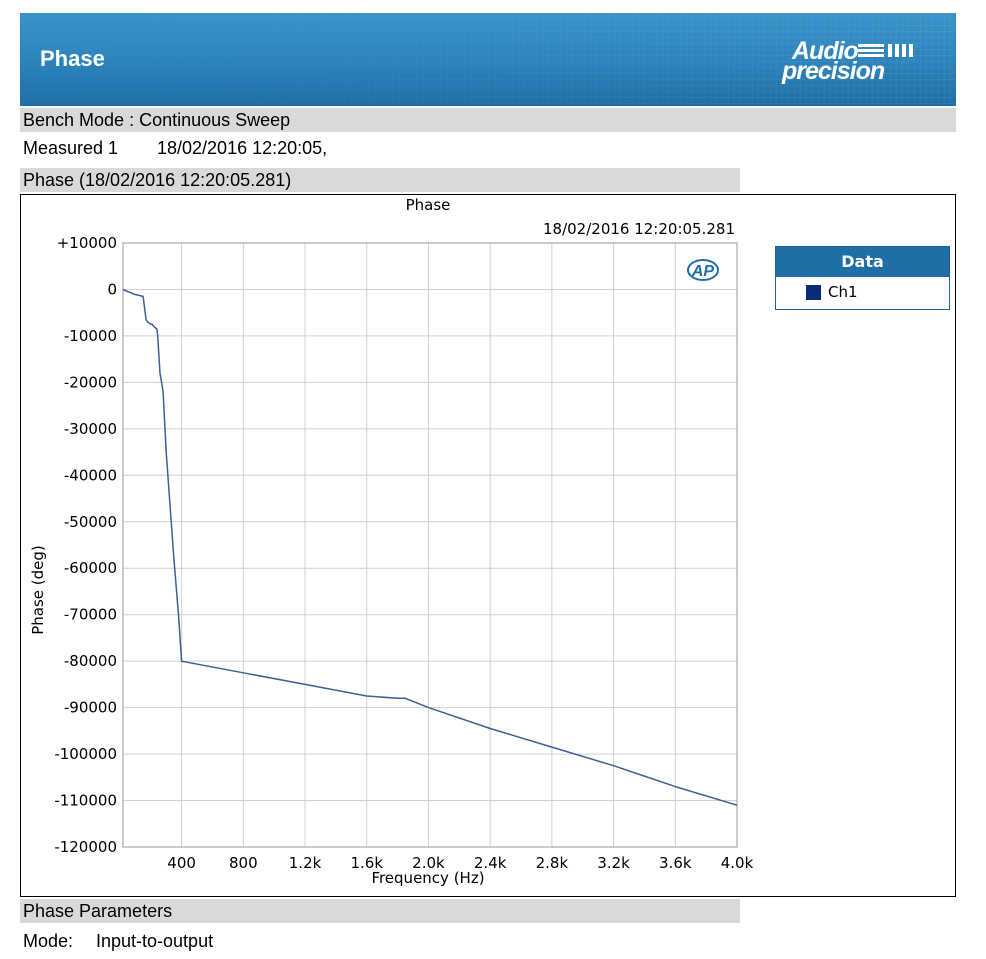  I want to click on logo-bars-icon, so click(885, 50).